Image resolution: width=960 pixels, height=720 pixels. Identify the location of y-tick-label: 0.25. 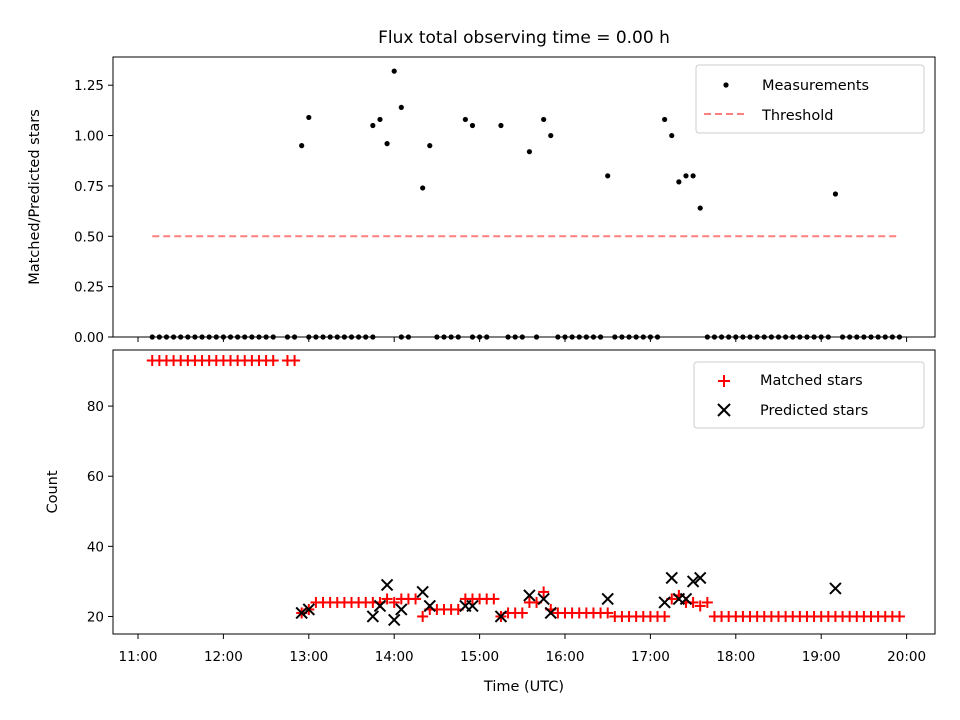
(89, 288).